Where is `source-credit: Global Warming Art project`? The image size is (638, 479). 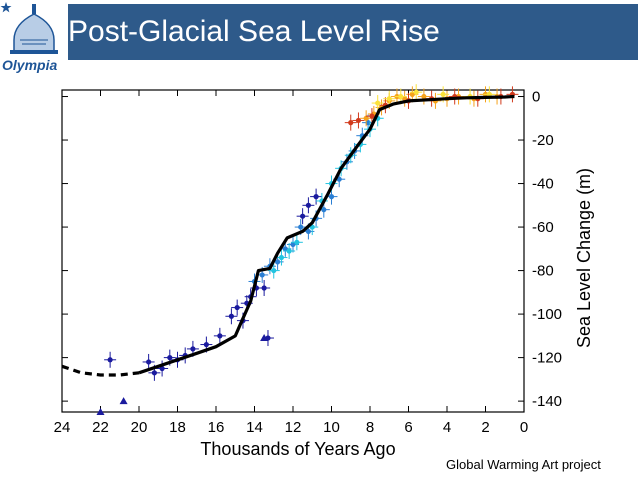
source-credit: Global Warming Art project is located at coordinates (523, 464).